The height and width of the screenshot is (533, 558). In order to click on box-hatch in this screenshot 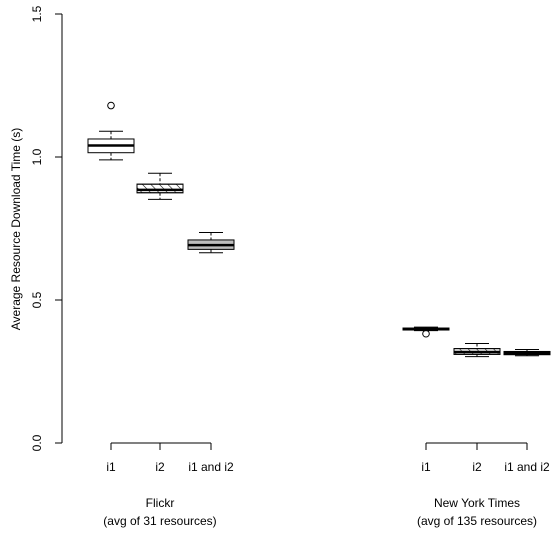, I will do `click(160, 188)`.